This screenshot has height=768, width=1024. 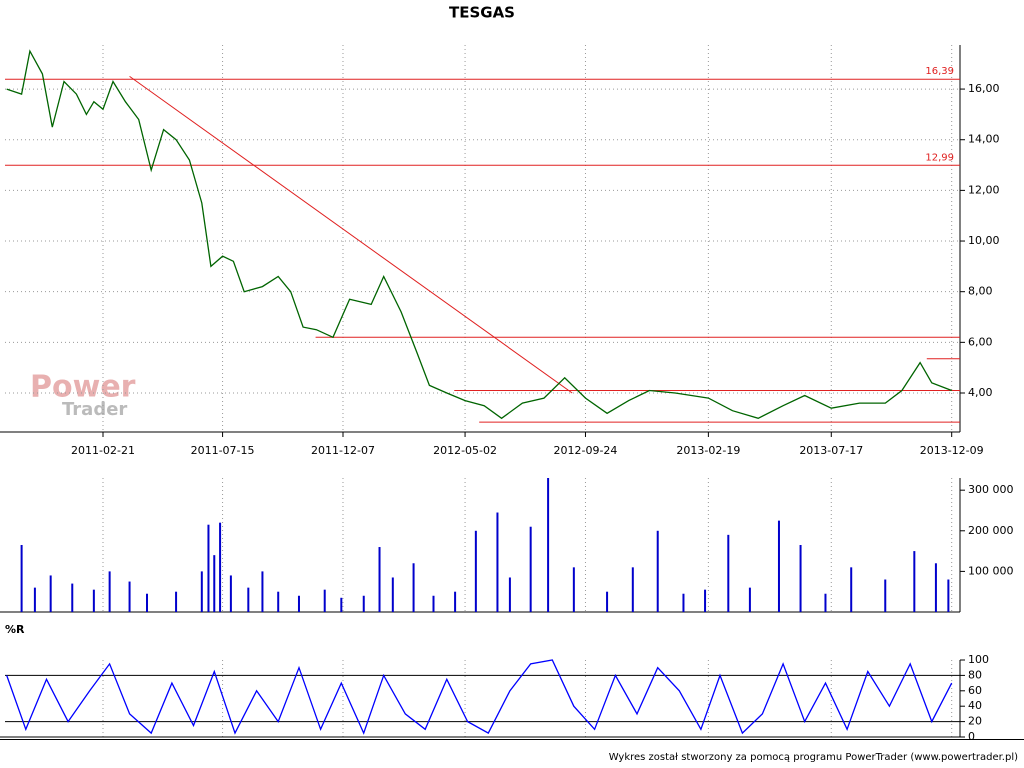 I want to click on x-tick-label: 2013-12-09, so click(x=952, y=450).